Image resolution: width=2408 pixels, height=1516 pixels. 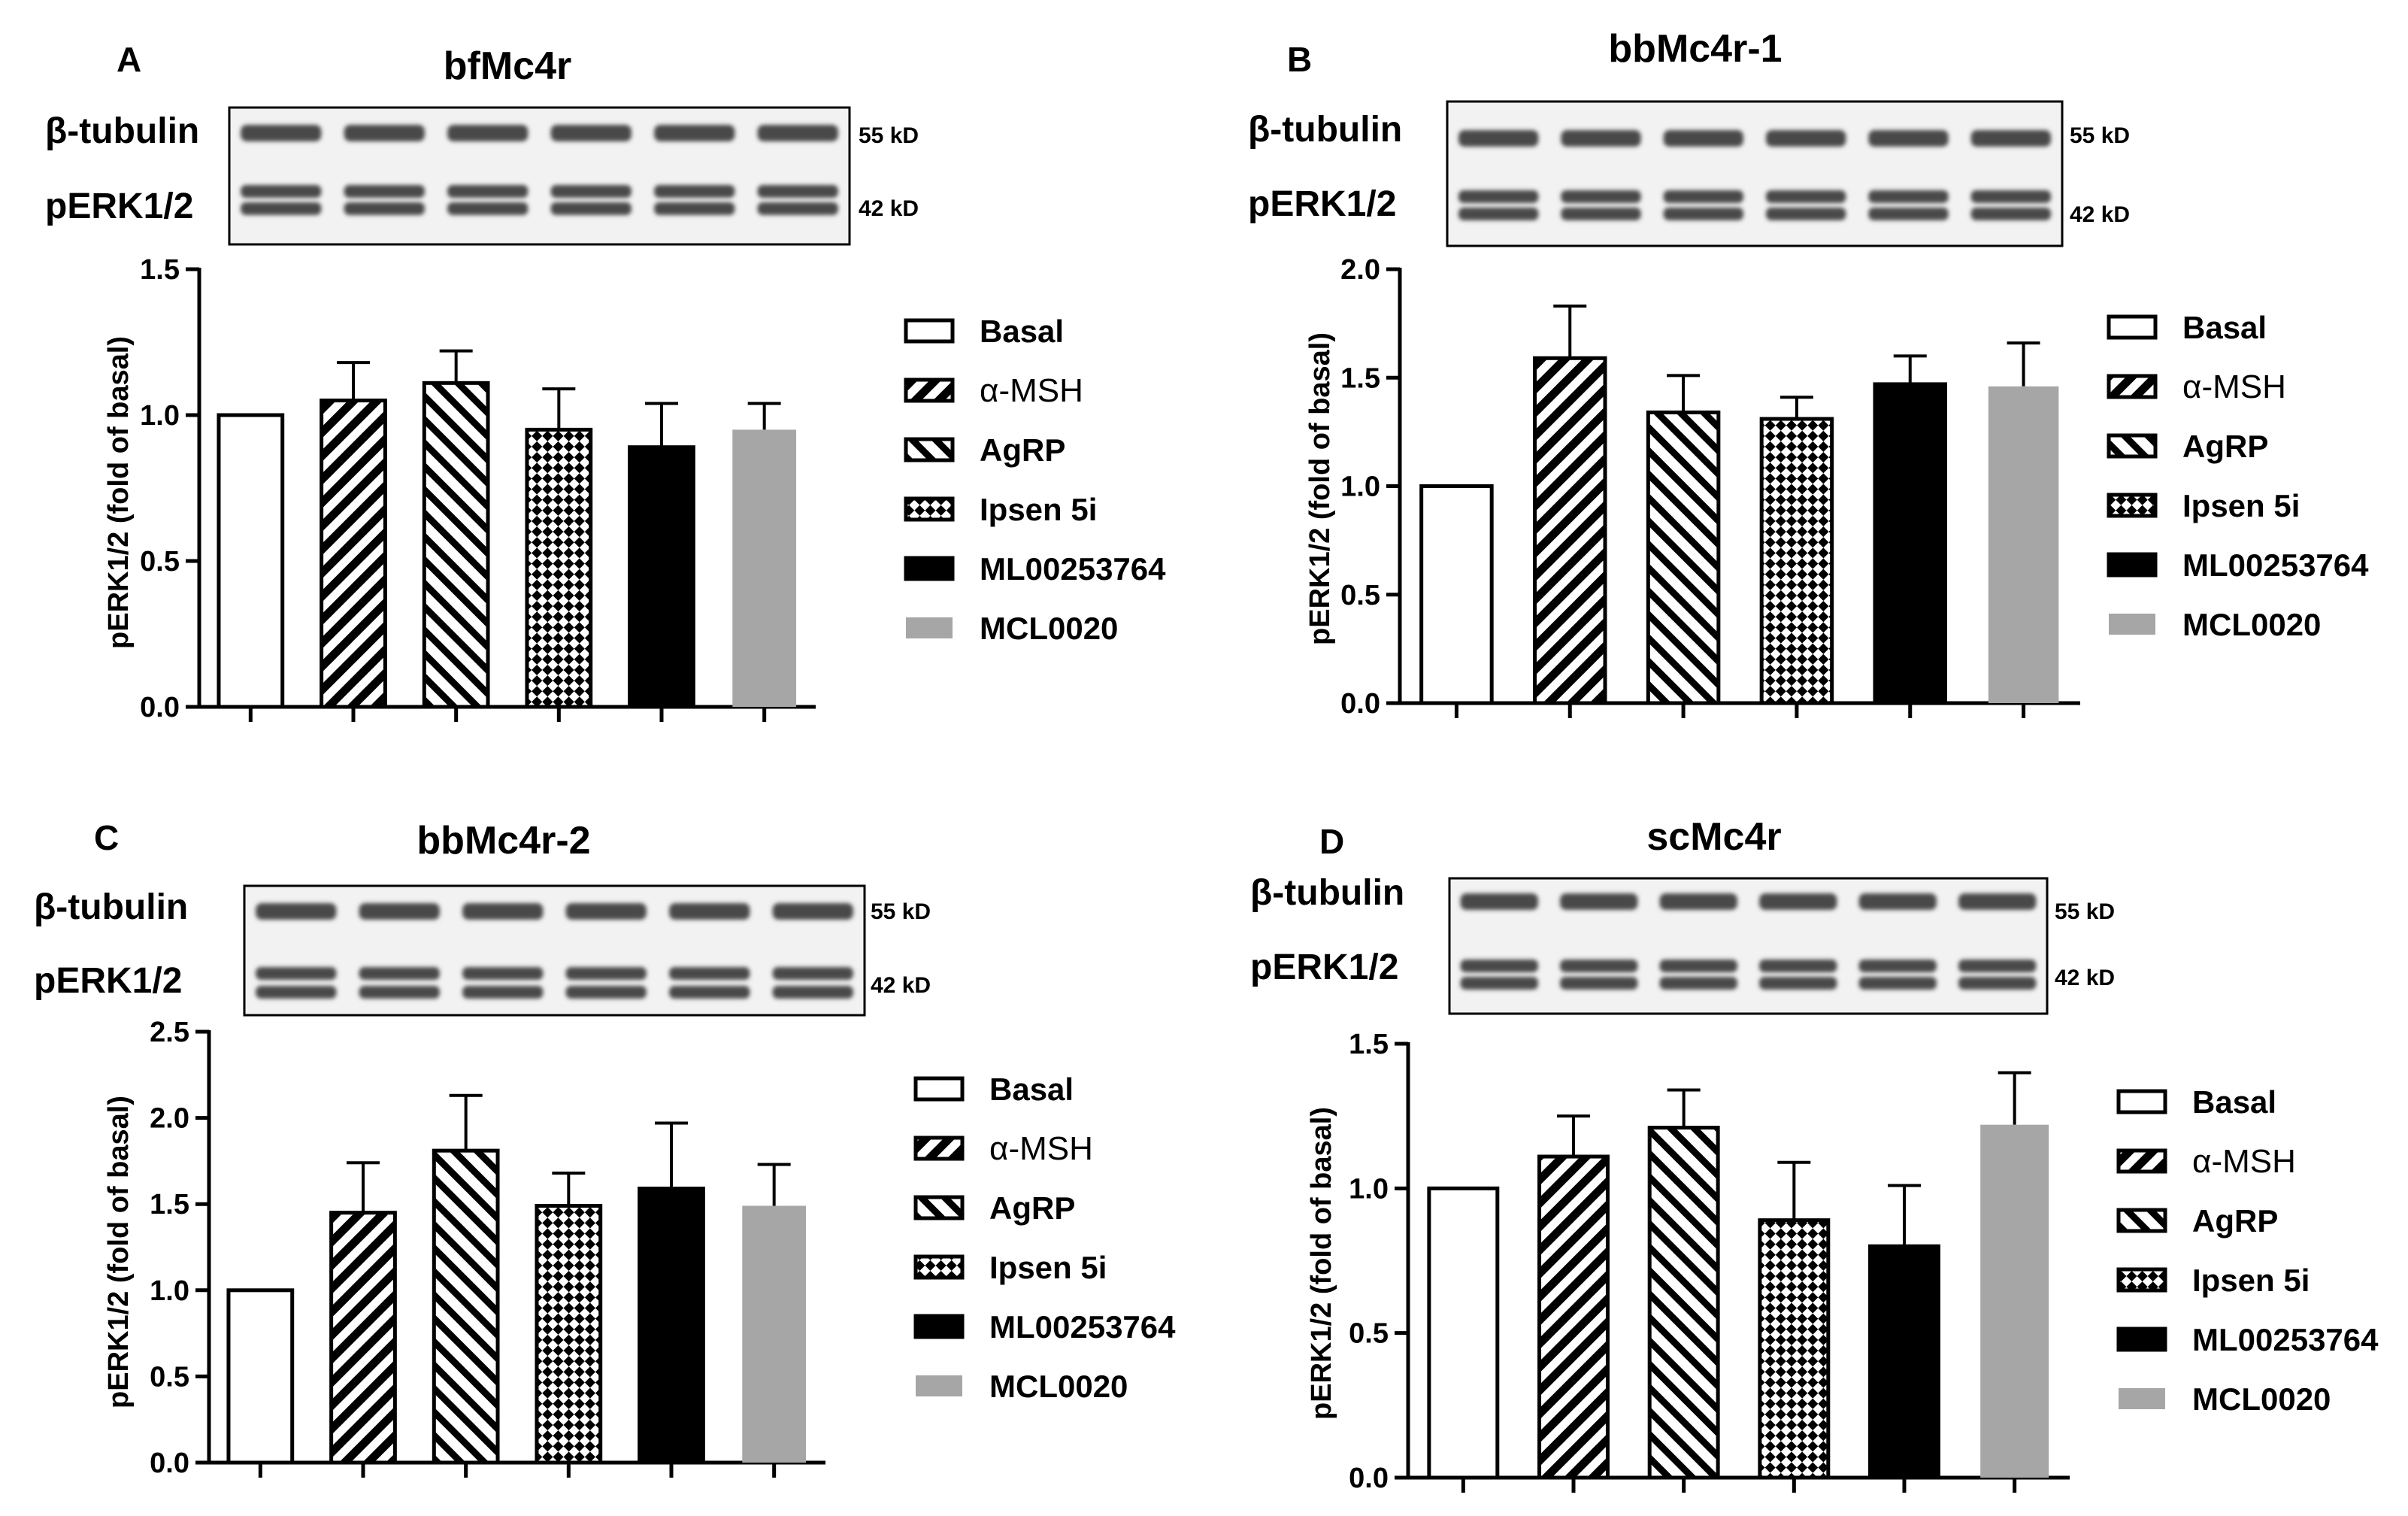 I want to click on legend-label: MCL0020, so click(x=1058, y=1387).